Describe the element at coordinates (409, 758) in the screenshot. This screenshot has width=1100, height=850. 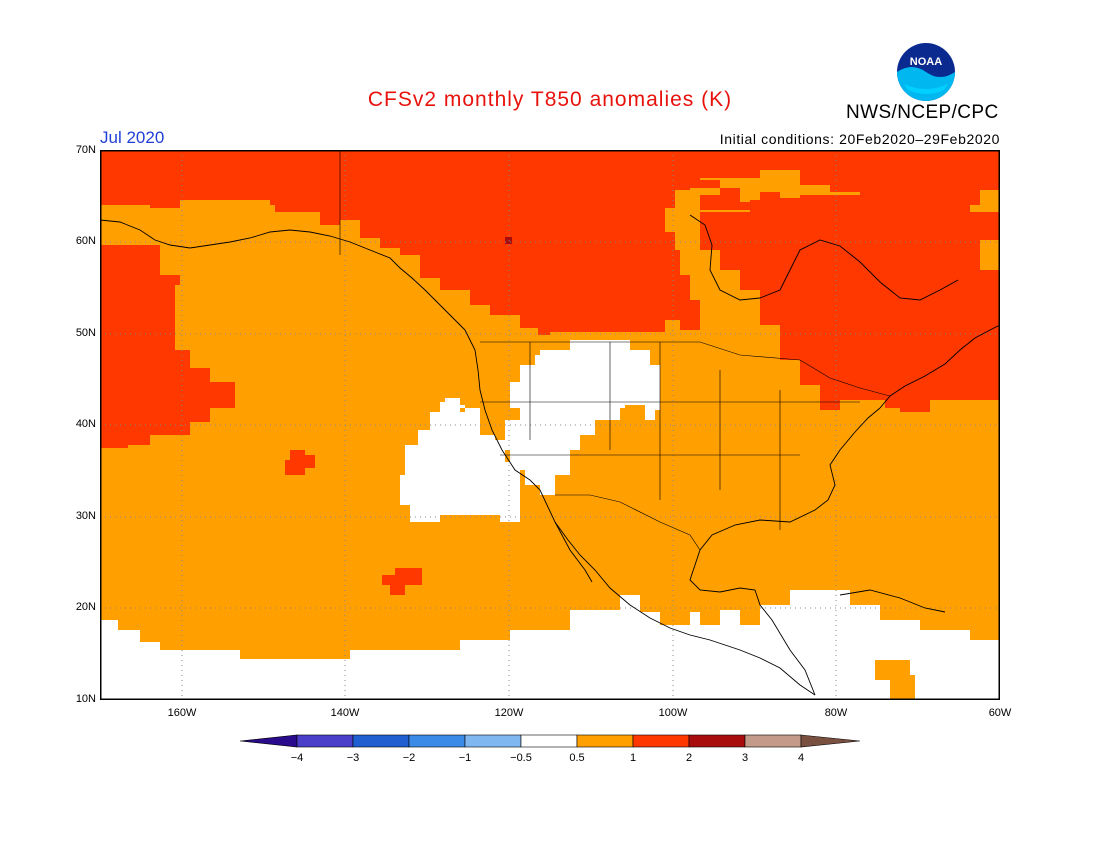
I see `colorbar-label-neg2: −2` at that location.